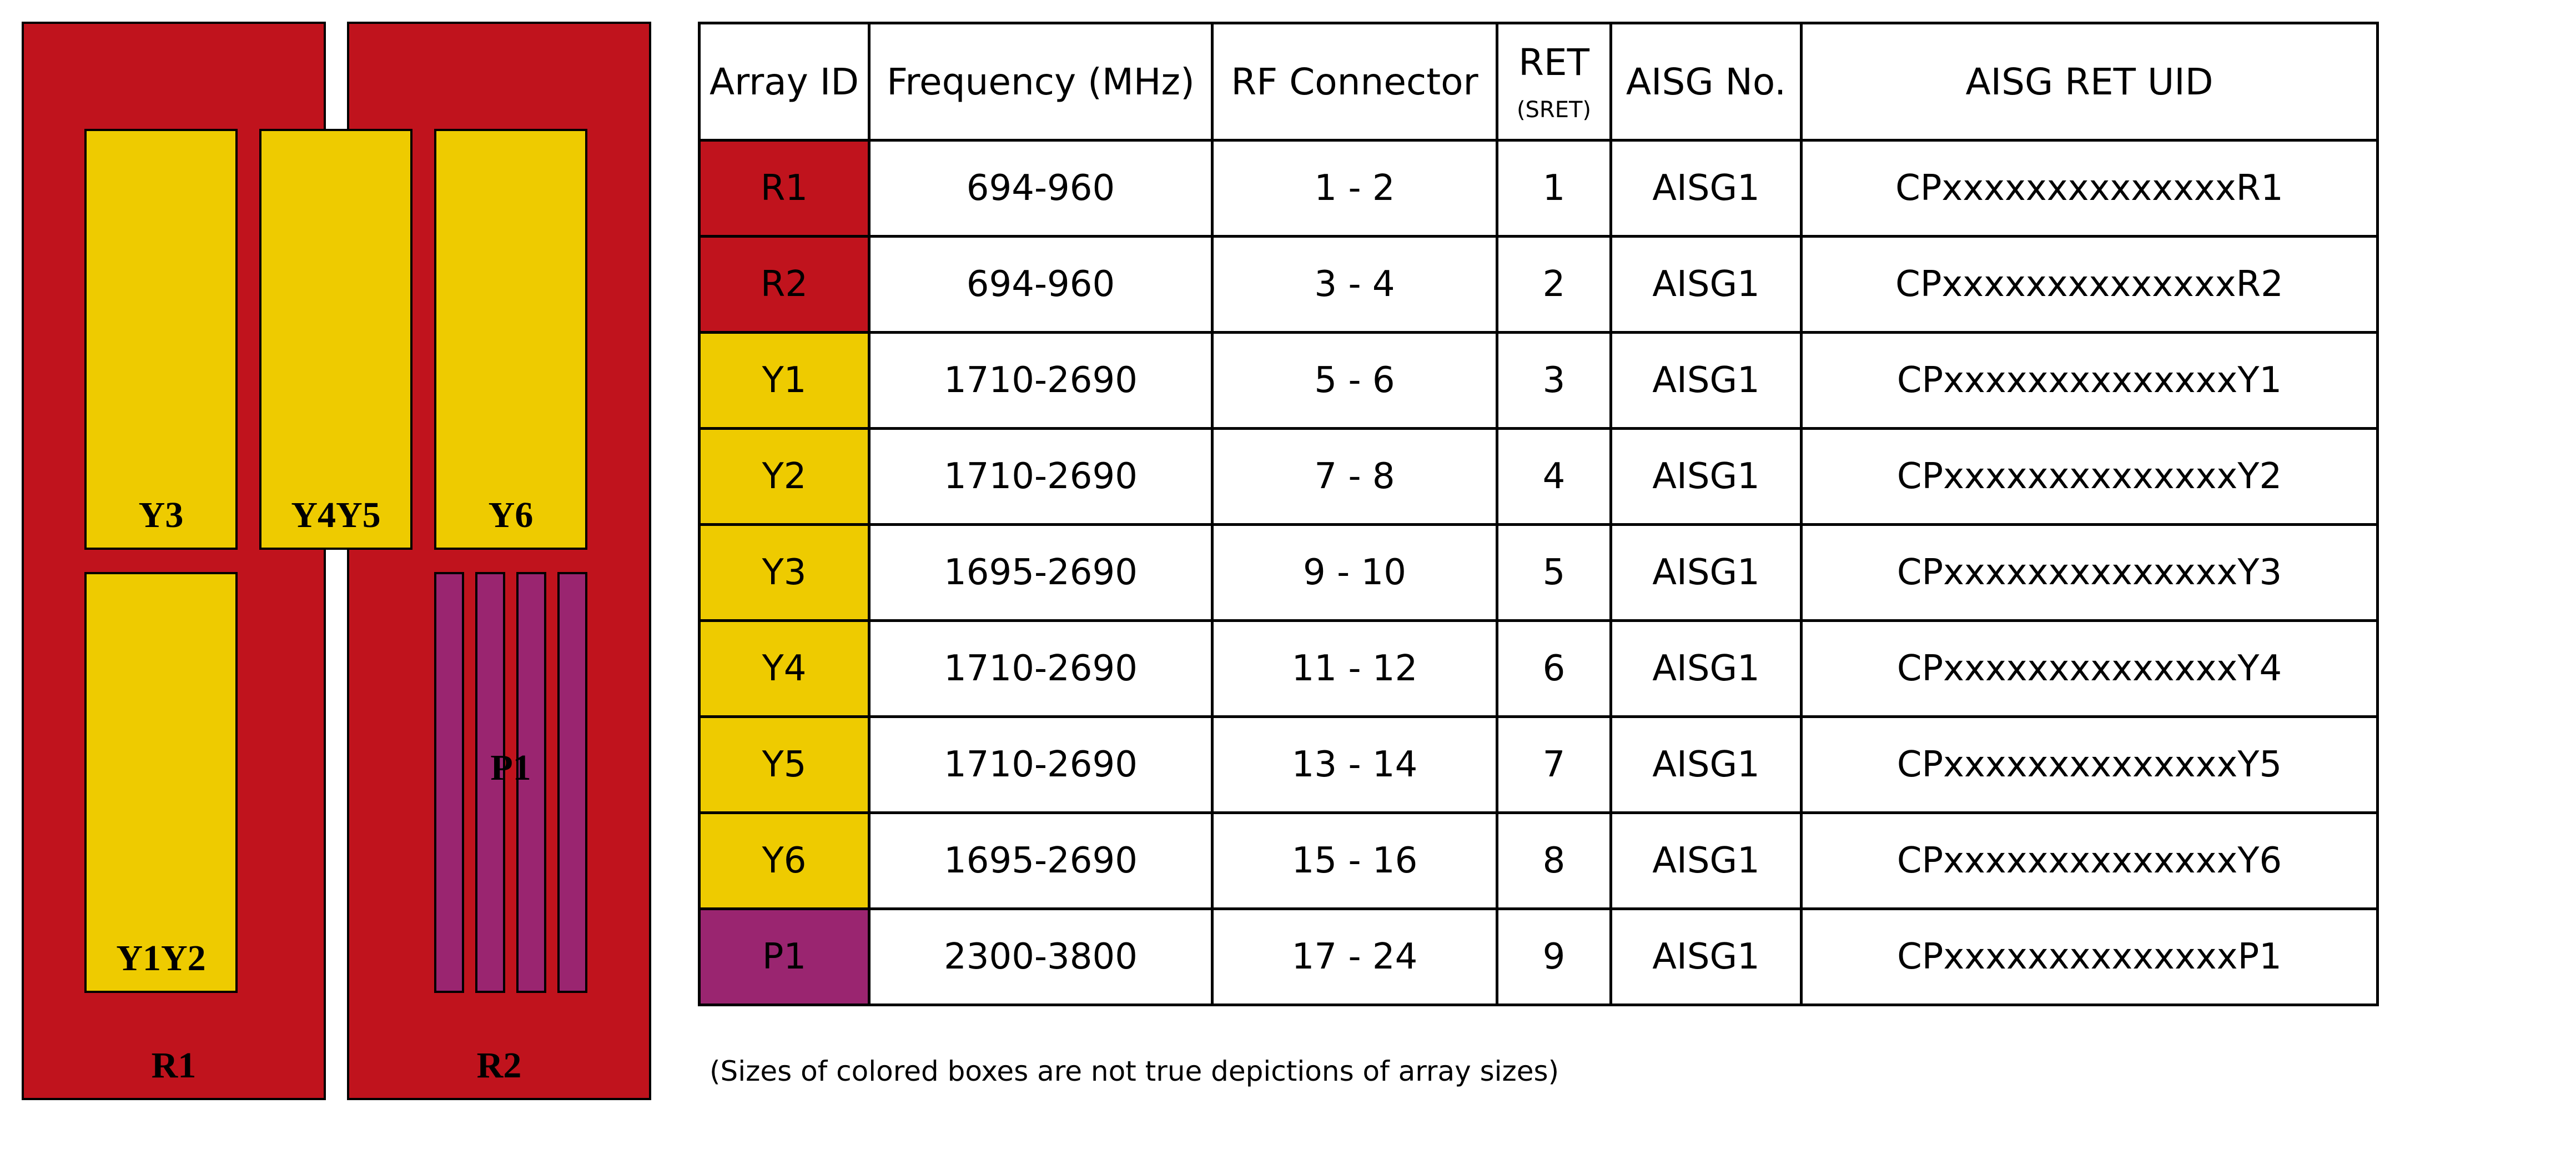 The image size is (2576, 1164). What do you see at coordinates (336, 339) in the screenshot?
I see `block-y4y5: Y4Y5` at bounding box center [336, 339].